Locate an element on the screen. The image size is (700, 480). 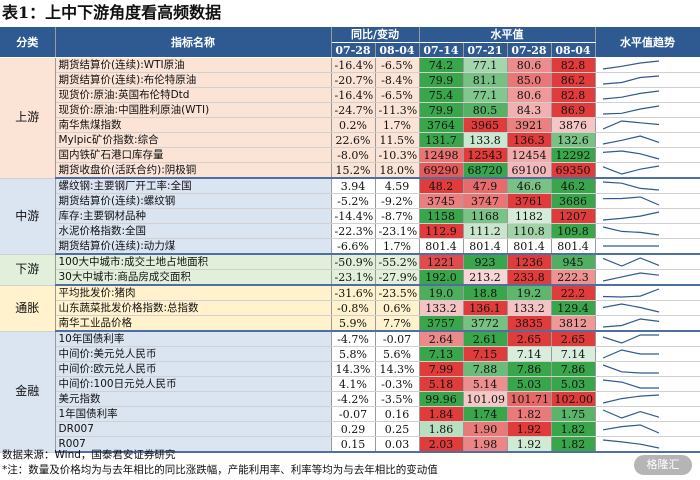
header-level-date: 07-14 is located at coordinates (441, 50).